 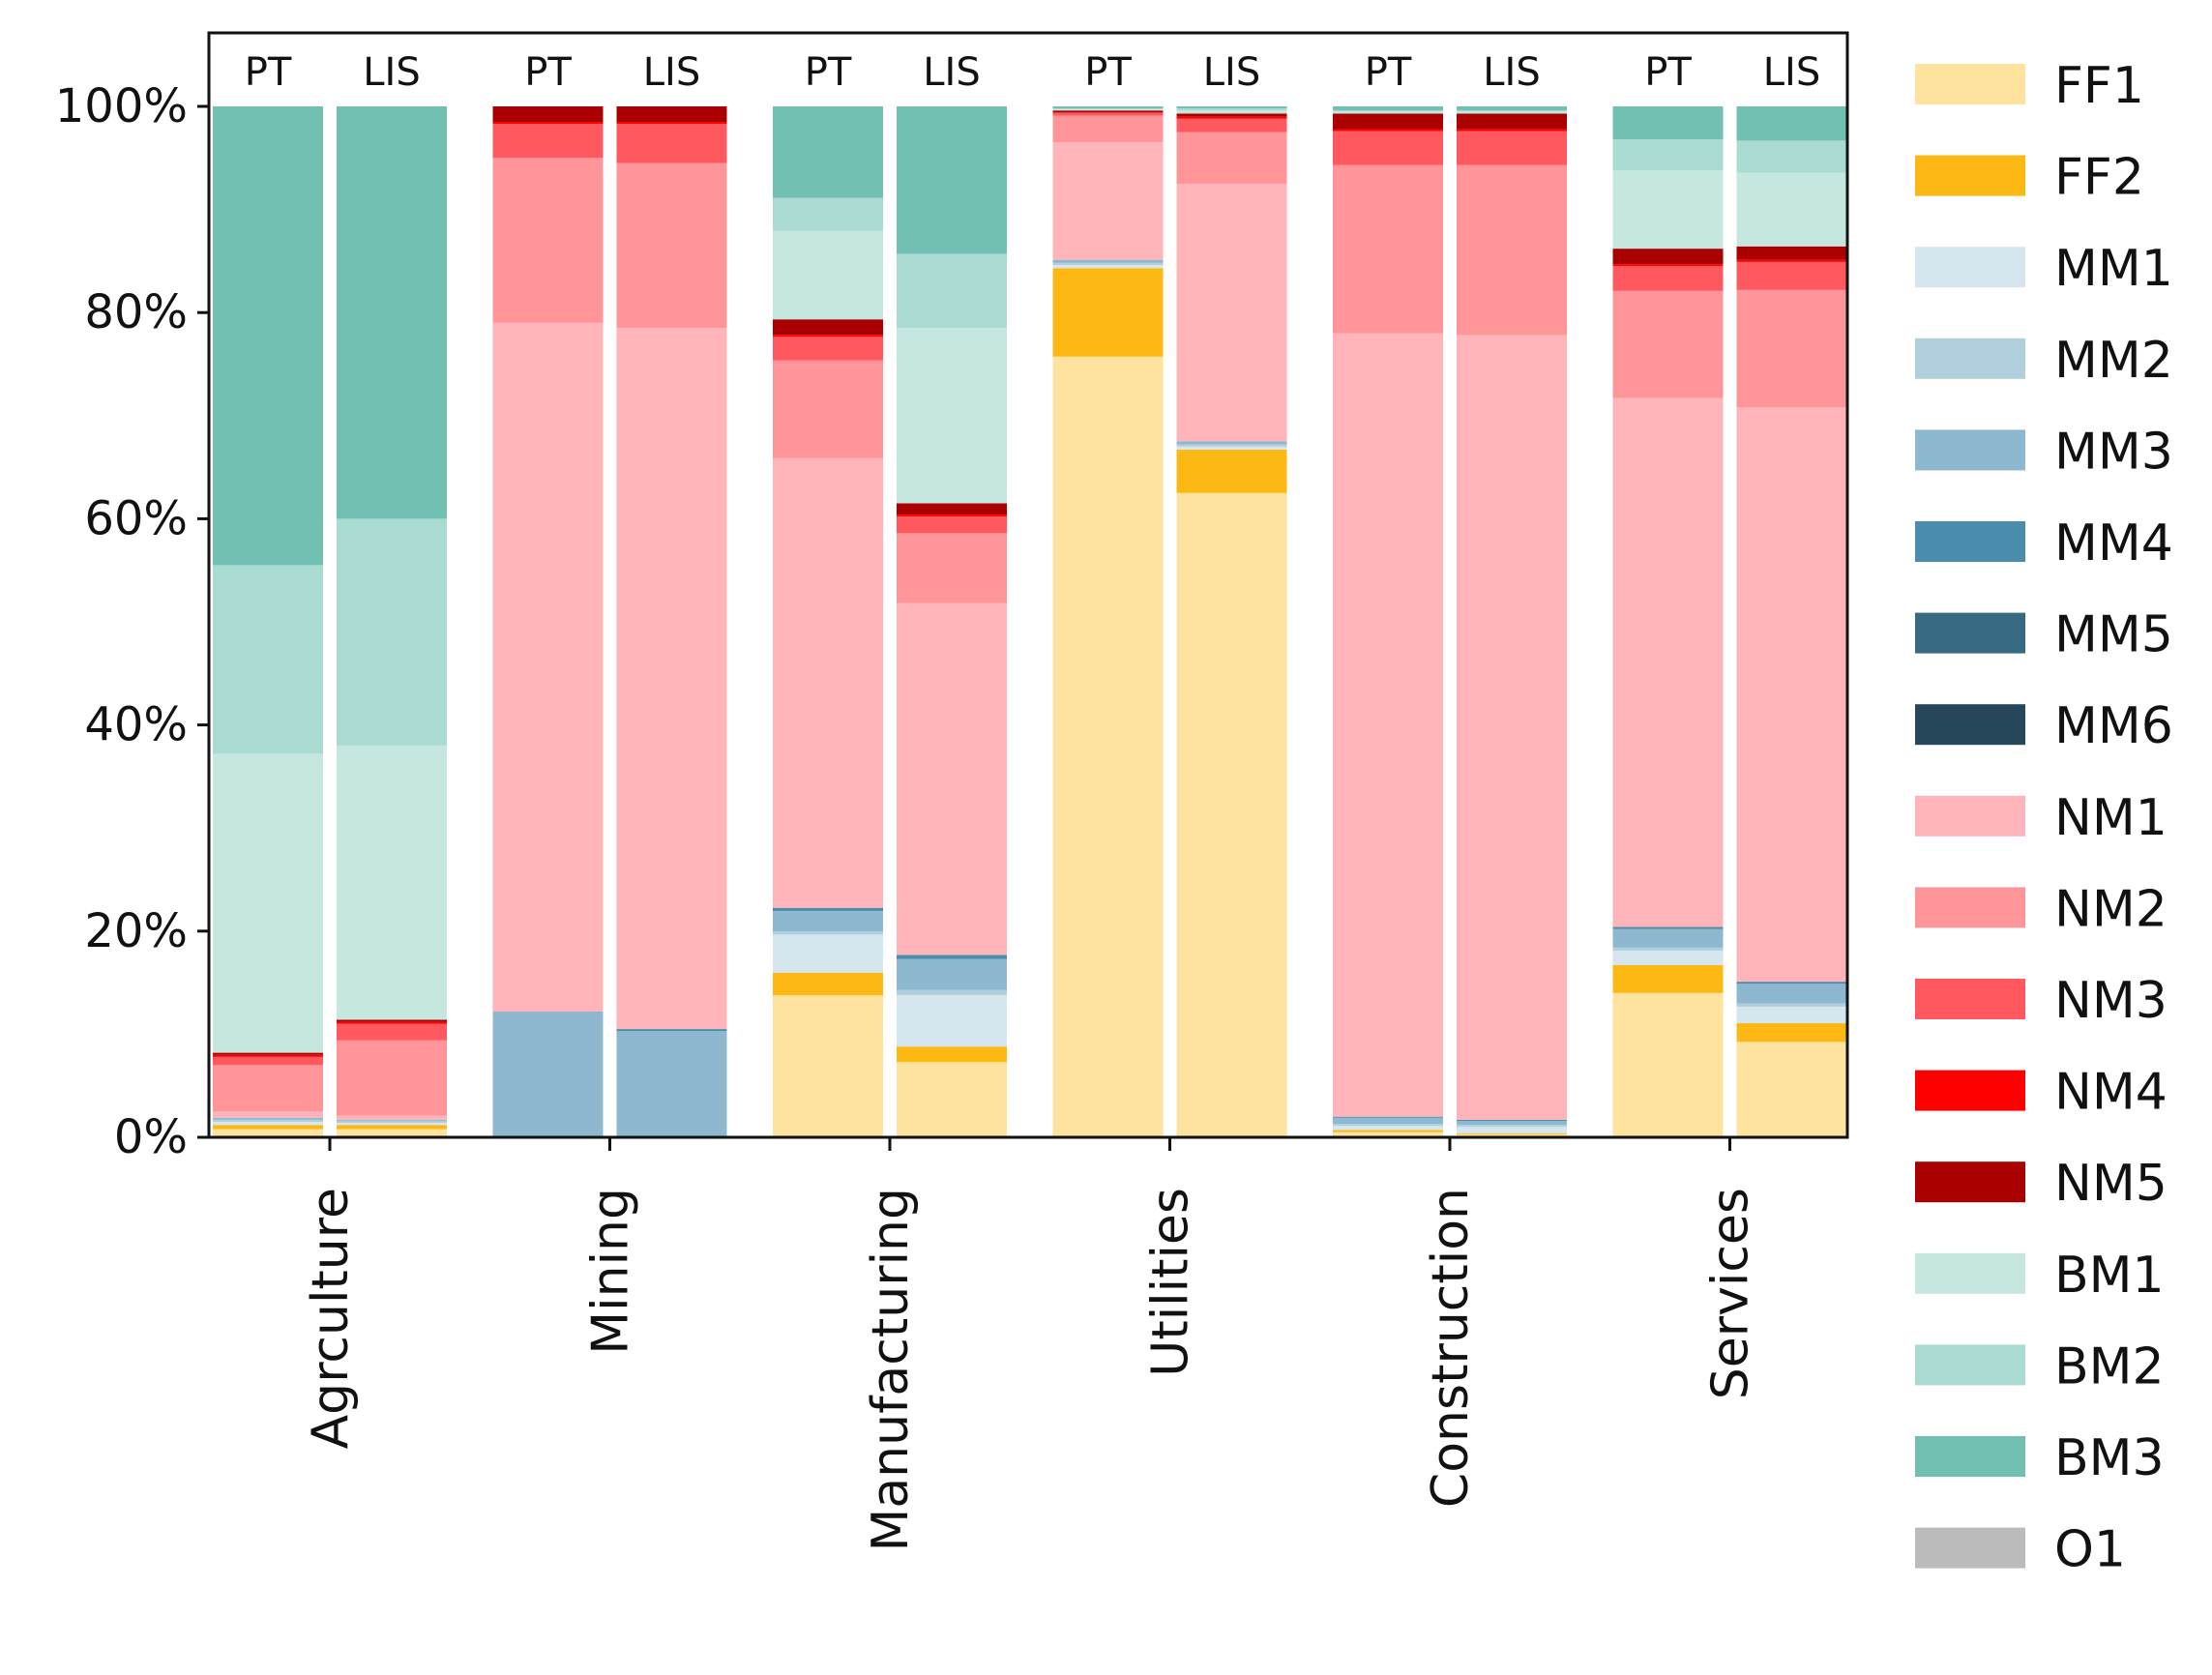 What do you see at coordinates (2044, 361) in the screenshot?
I see `legend-item-mm2: MM2` at bounding box center [2044, 361].